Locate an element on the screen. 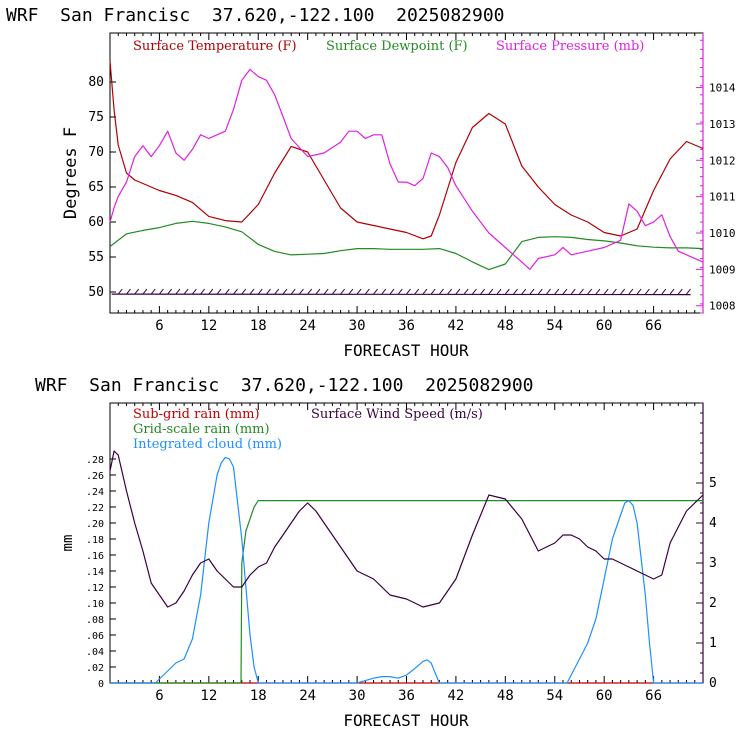  surface-dewpoint-line is located at coordinates (406, 245).